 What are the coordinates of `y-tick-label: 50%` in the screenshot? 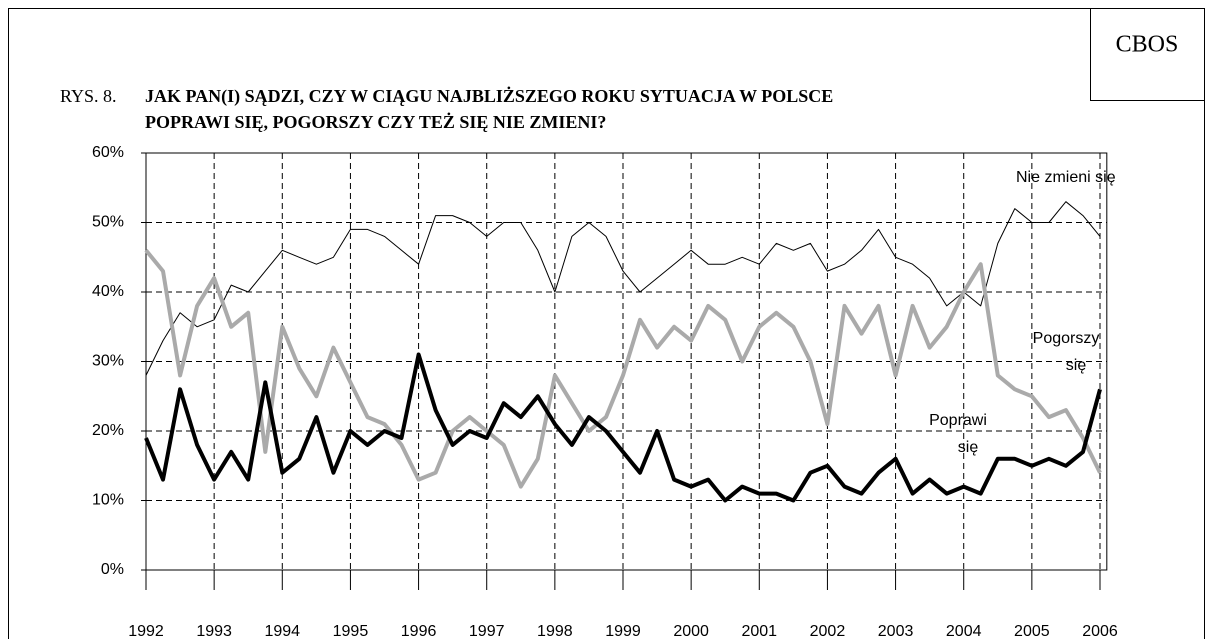 It's located at (108, 222).